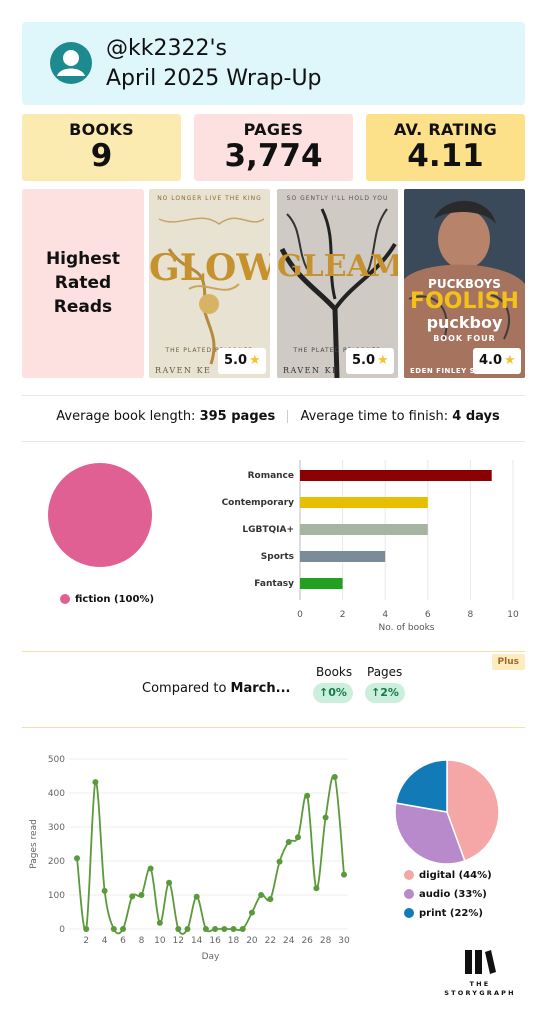 The image size is (556, 1024). What do you see at coordinates (273, 63) in the screenshot?
I see `wrap-up-header: @kk2322's April 2025 Wrap-Up` at bounding box center [273, 63].